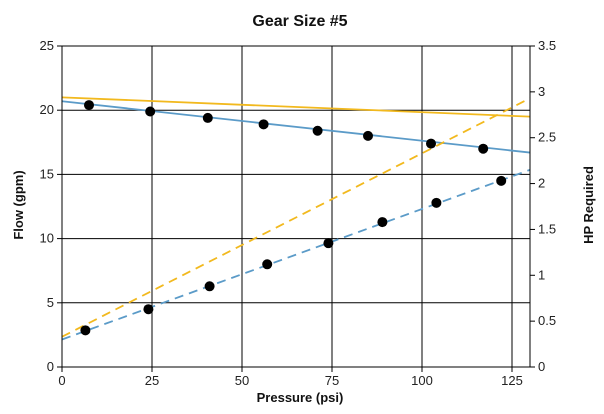  What do you see at coordinates (547, 45) in the screenshot?
I see `y2-tick-label: 3.5` at bounding box center [547, 45].